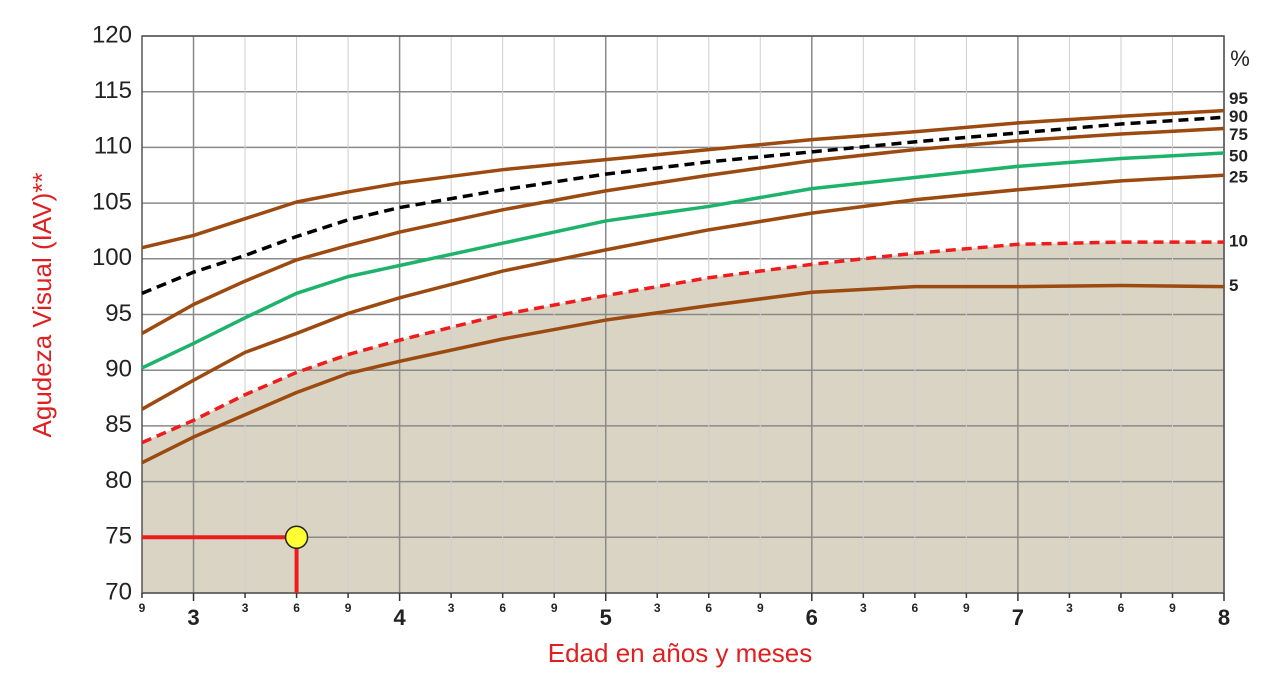 This screenshot has height=692, width=1280. I want to click on series-label: 95, so click(1238, 98).